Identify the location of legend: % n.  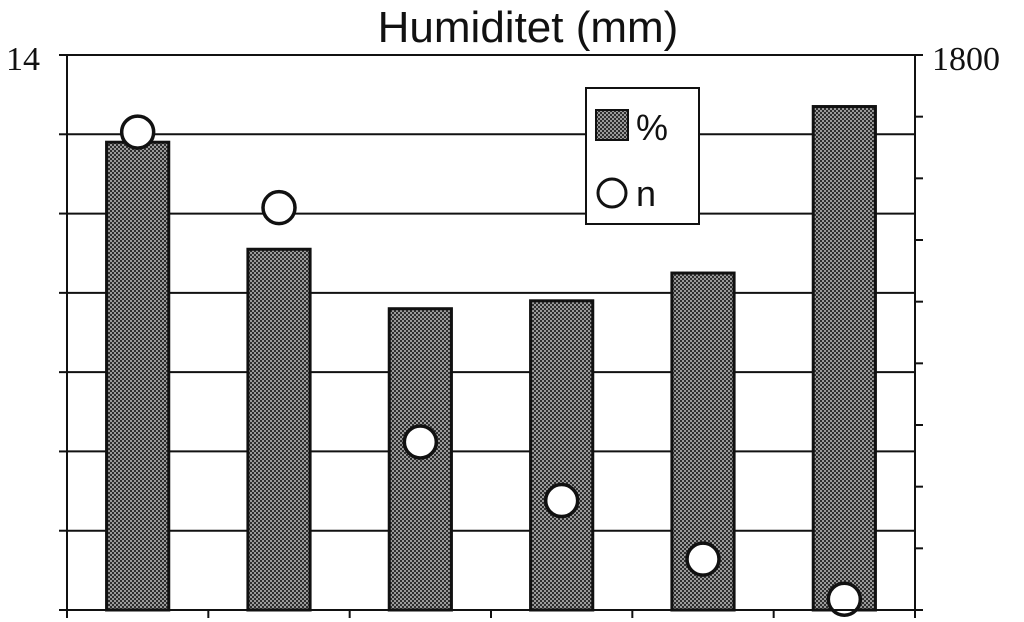
(642, 156).